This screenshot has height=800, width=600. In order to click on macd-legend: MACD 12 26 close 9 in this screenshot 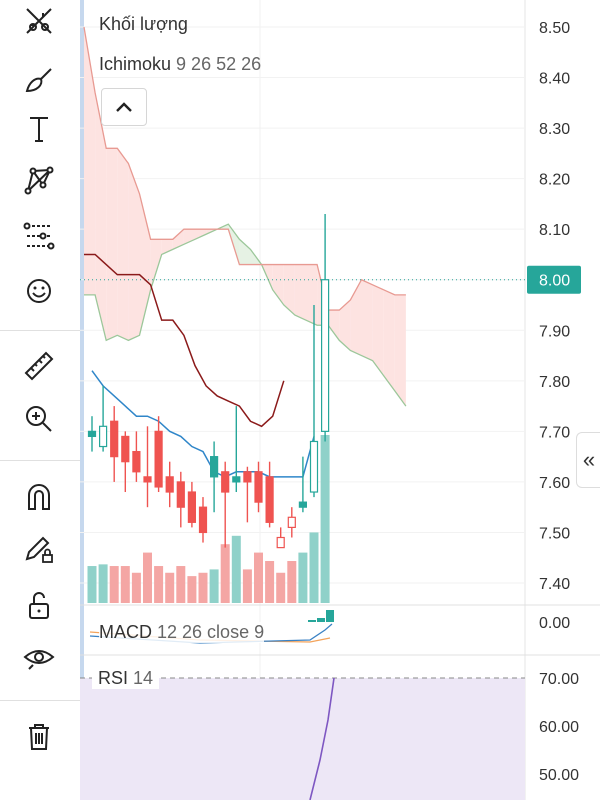, I will do `click(182, 632)`.